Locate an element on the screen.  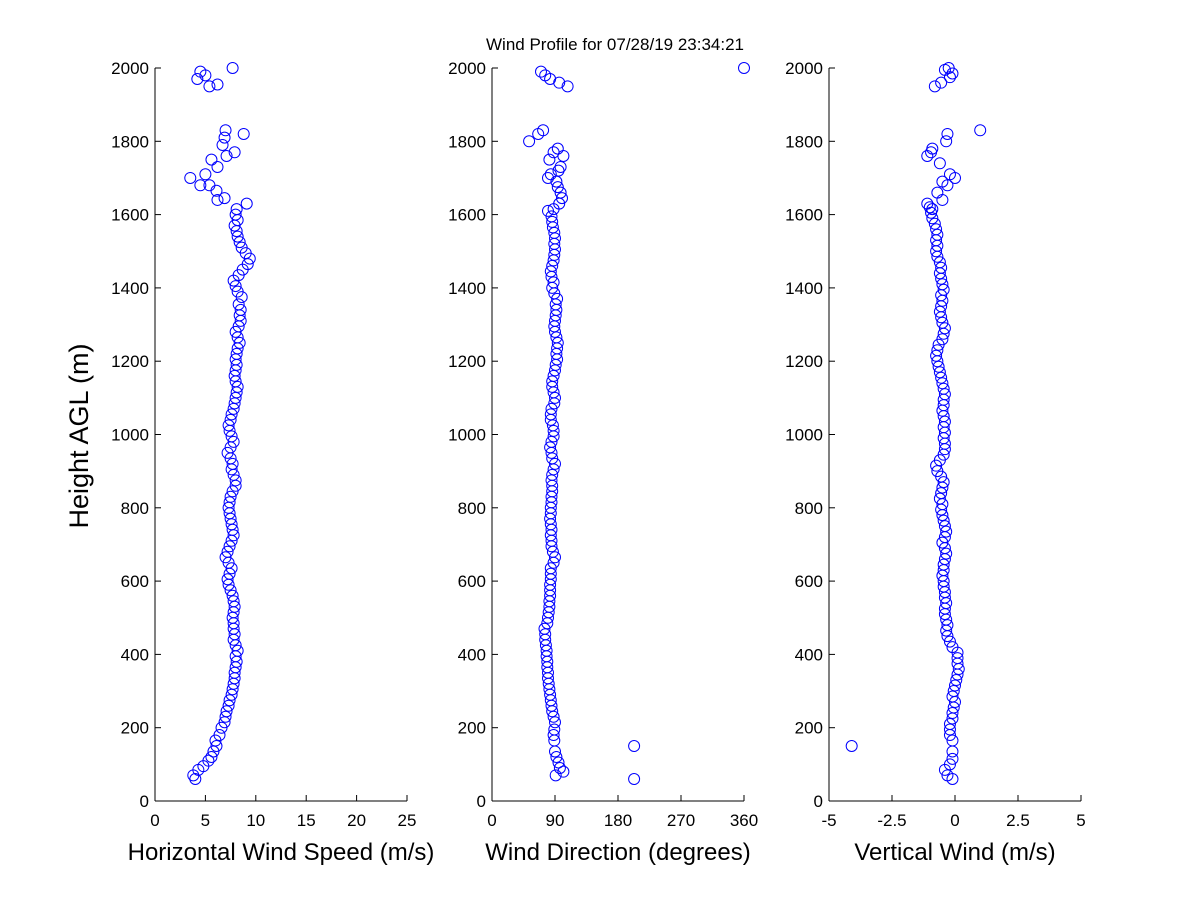
x-tick-label: 270 is located at coordinates (681, 820).